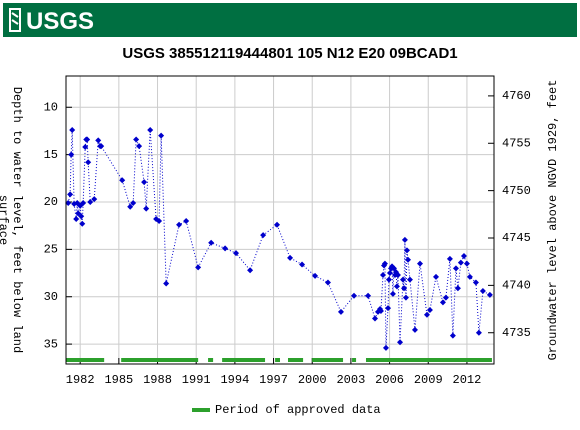 Image resolution: width=580 pixels, height=430 pixels. Describe the element at coordinates (516, 191) in the screenshot. I see `y2-tick-label: 4750` at that location.